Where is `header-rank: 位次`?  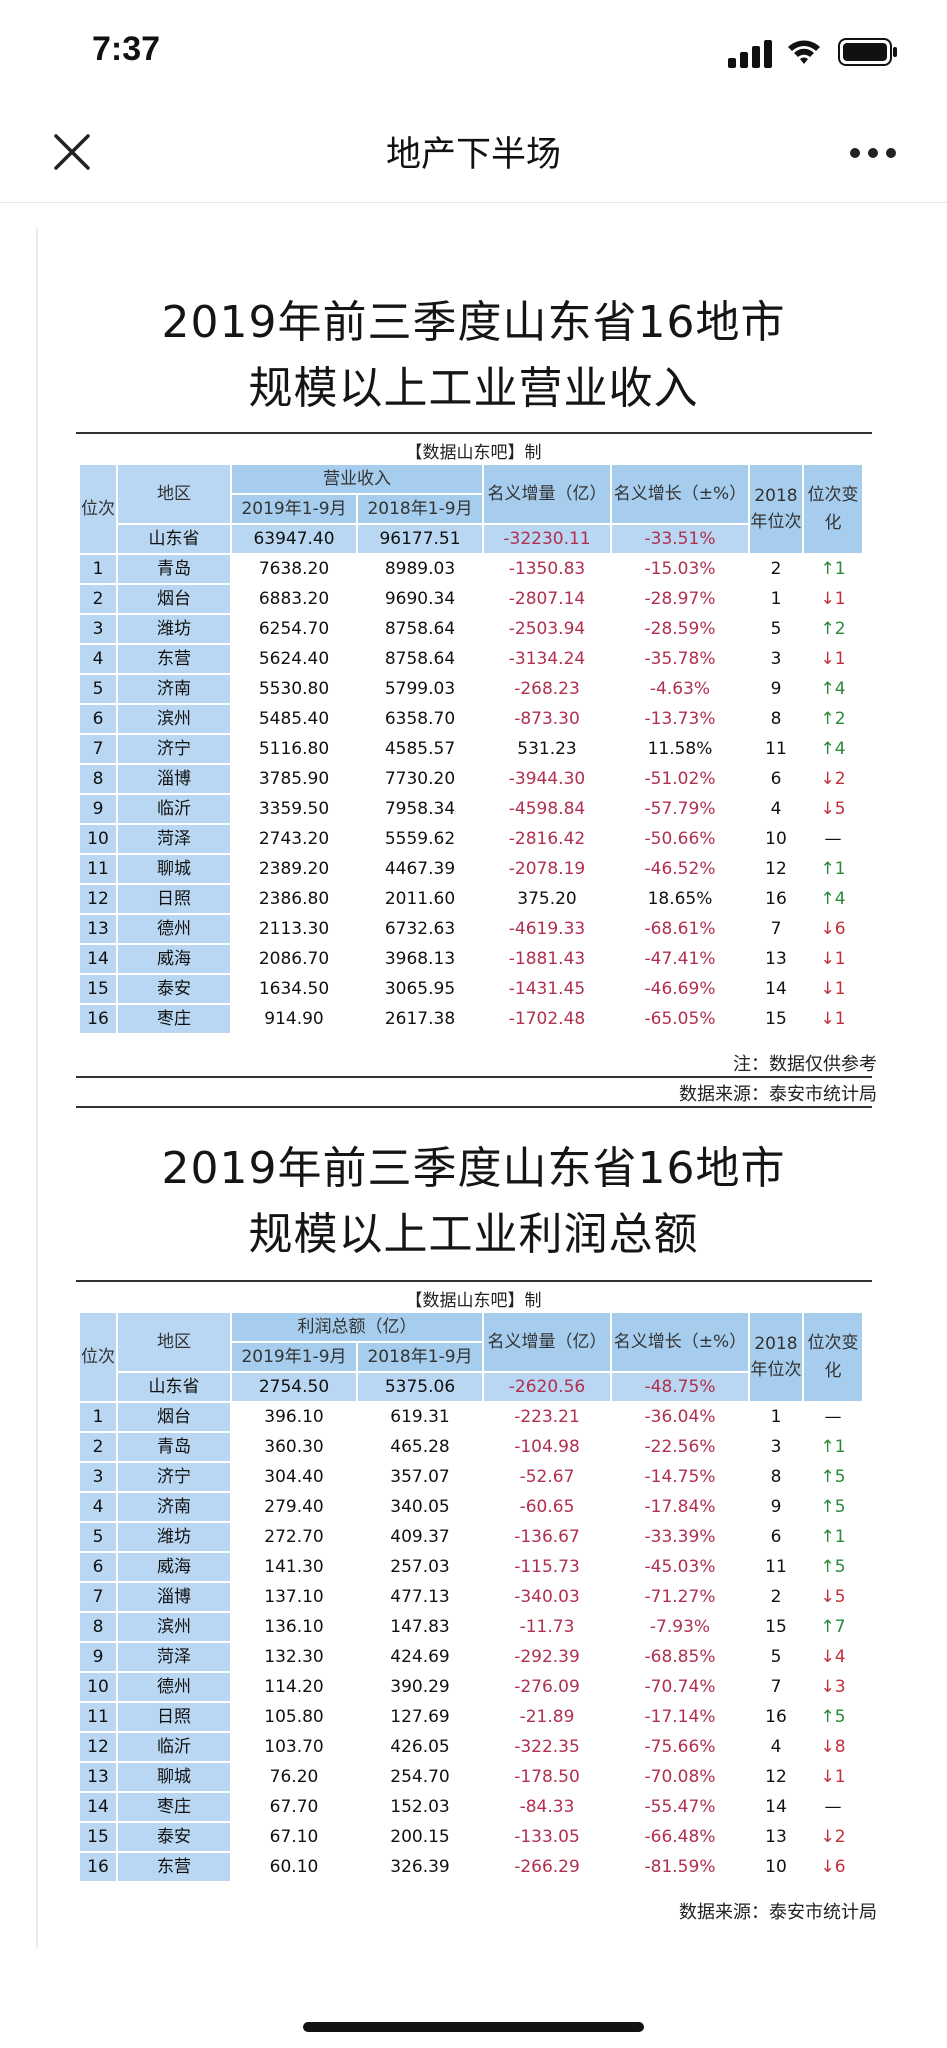 header-rank: 位次 is located at coordinates (98, 1357).